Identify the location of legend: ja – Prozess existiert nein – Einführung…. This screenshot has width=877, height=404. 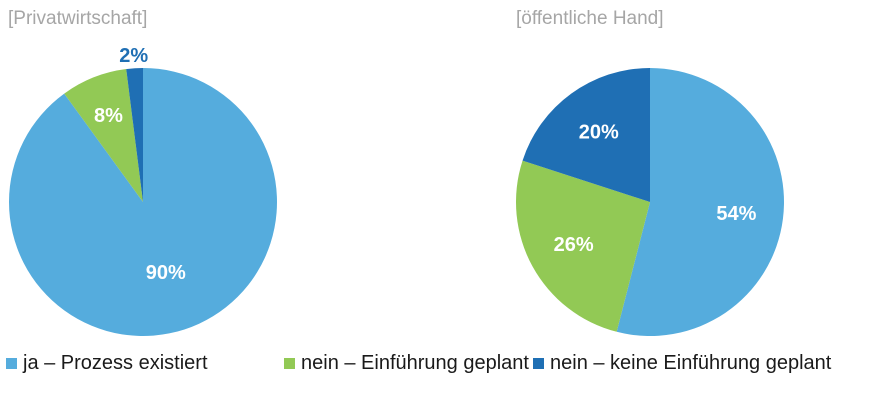
(441, 365).